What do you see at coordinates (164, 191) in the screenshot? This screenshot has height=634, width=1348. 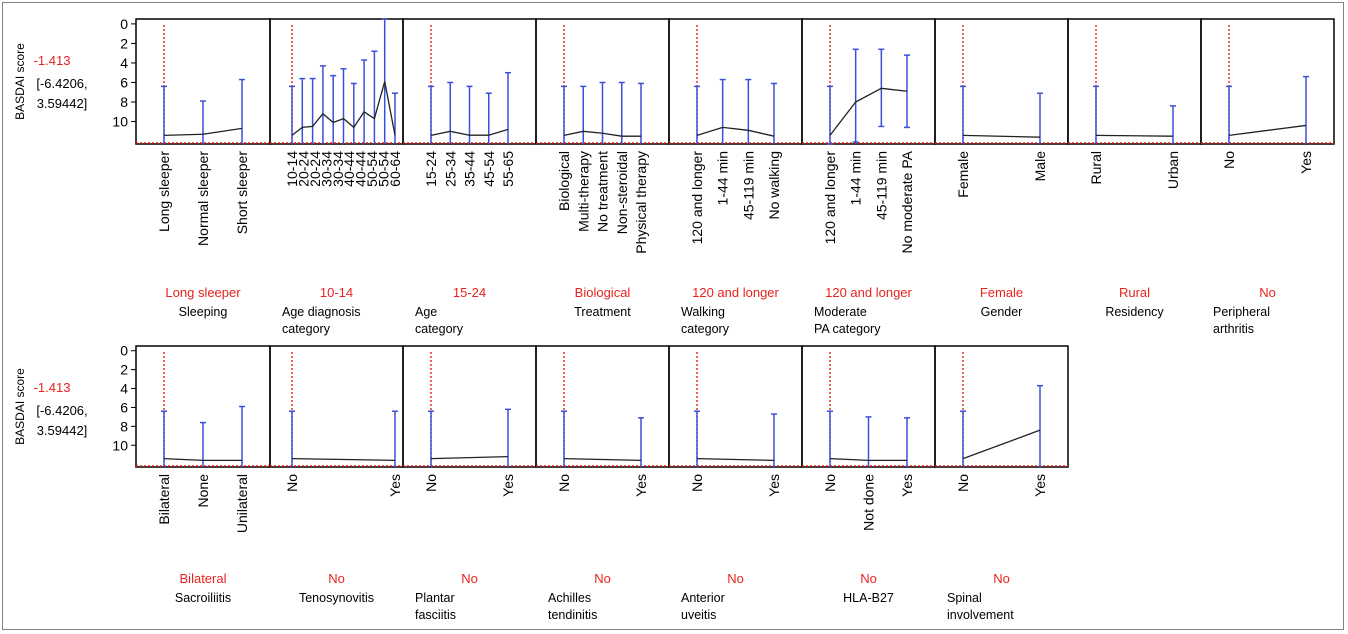 I see `category-tick-label: Long sleeper` at bounding box center [164, 191].